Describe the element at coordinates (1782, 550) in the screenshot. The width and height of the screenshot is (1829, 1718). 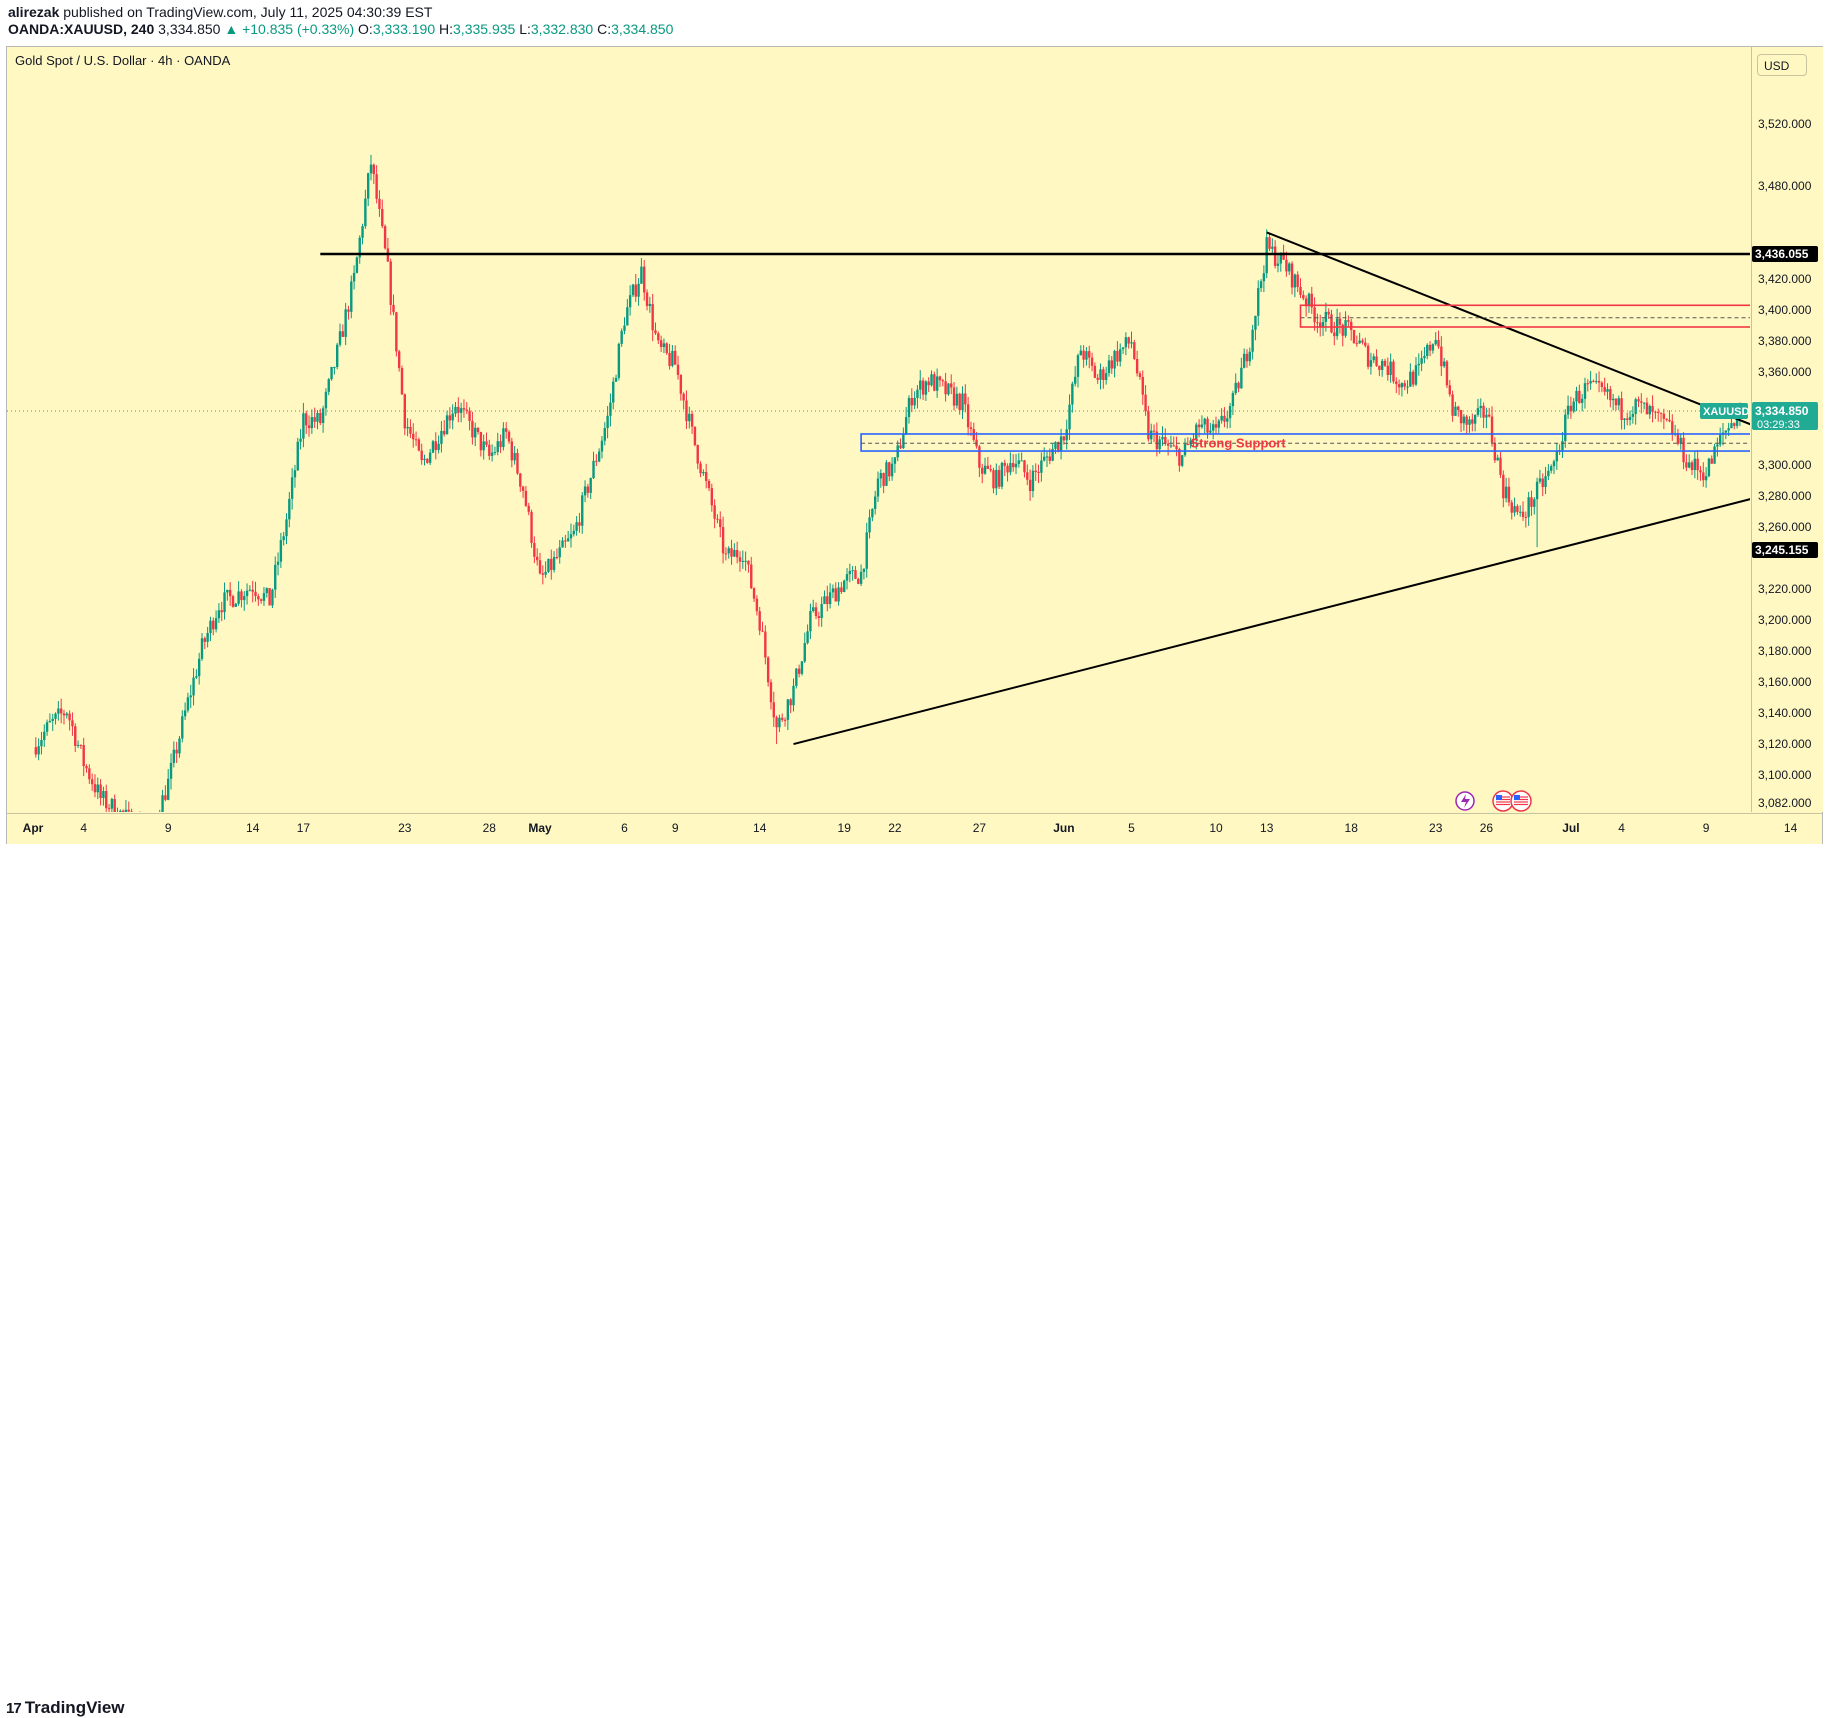
I see `target-level-tag-label: 3,245.155` at that location.